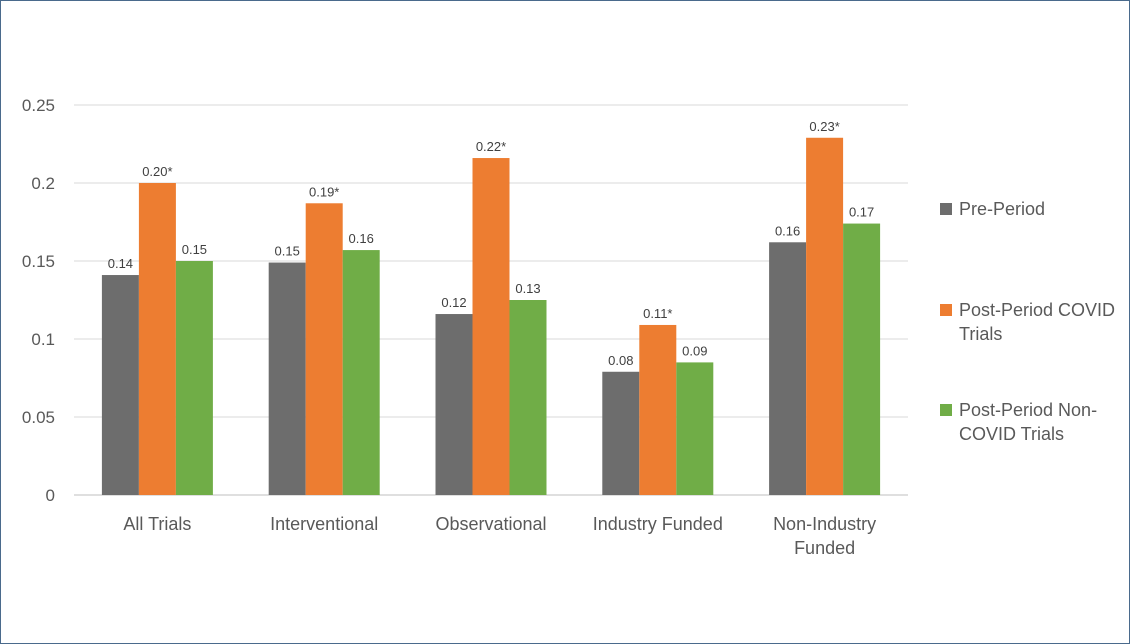 The height and width of the screenshot is (644, 1130). I want to click on data-label: 0.20*, so click(157, 171).